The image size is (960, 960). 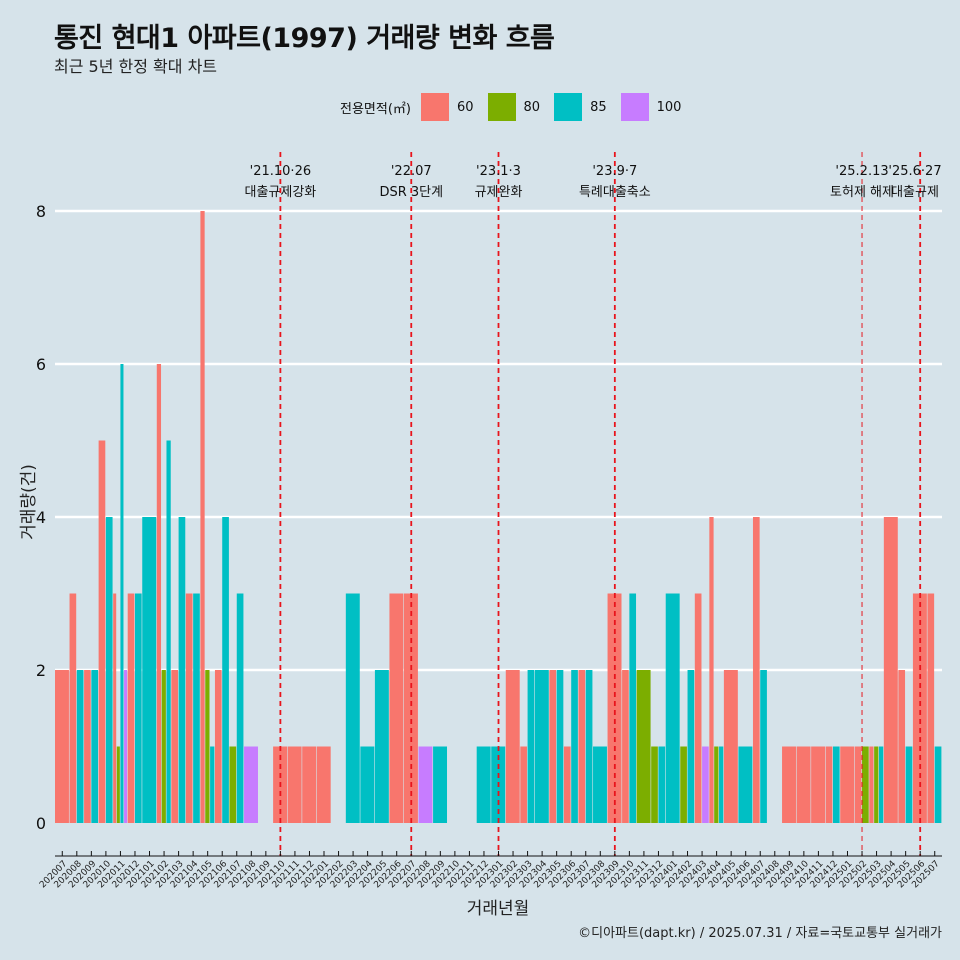 I want to click on legend-label-80: 80, so click(x=532, y=107).